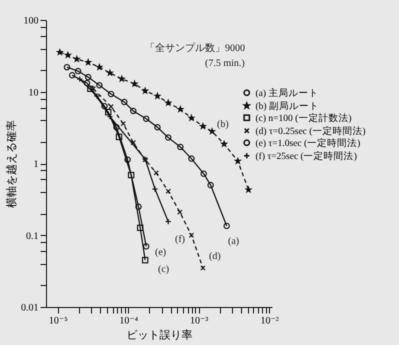 This screenshot has width=399, height=345. Describe the element at coordinates (33, 92) in the screenshot. I see `y-tick-label: 10` at that location.